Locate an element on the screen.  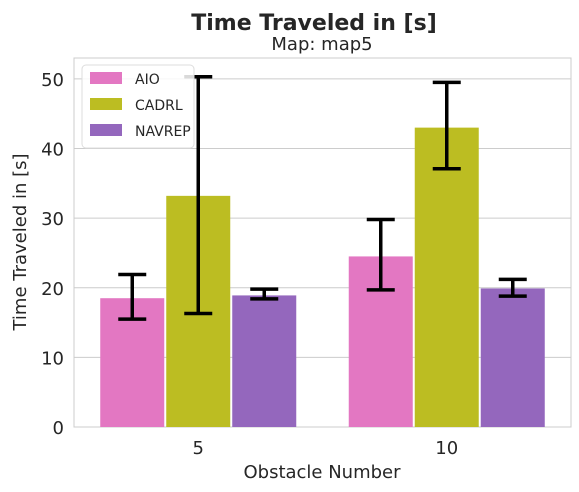
y-tick-label: 50 is located at coordinates (52, 80).